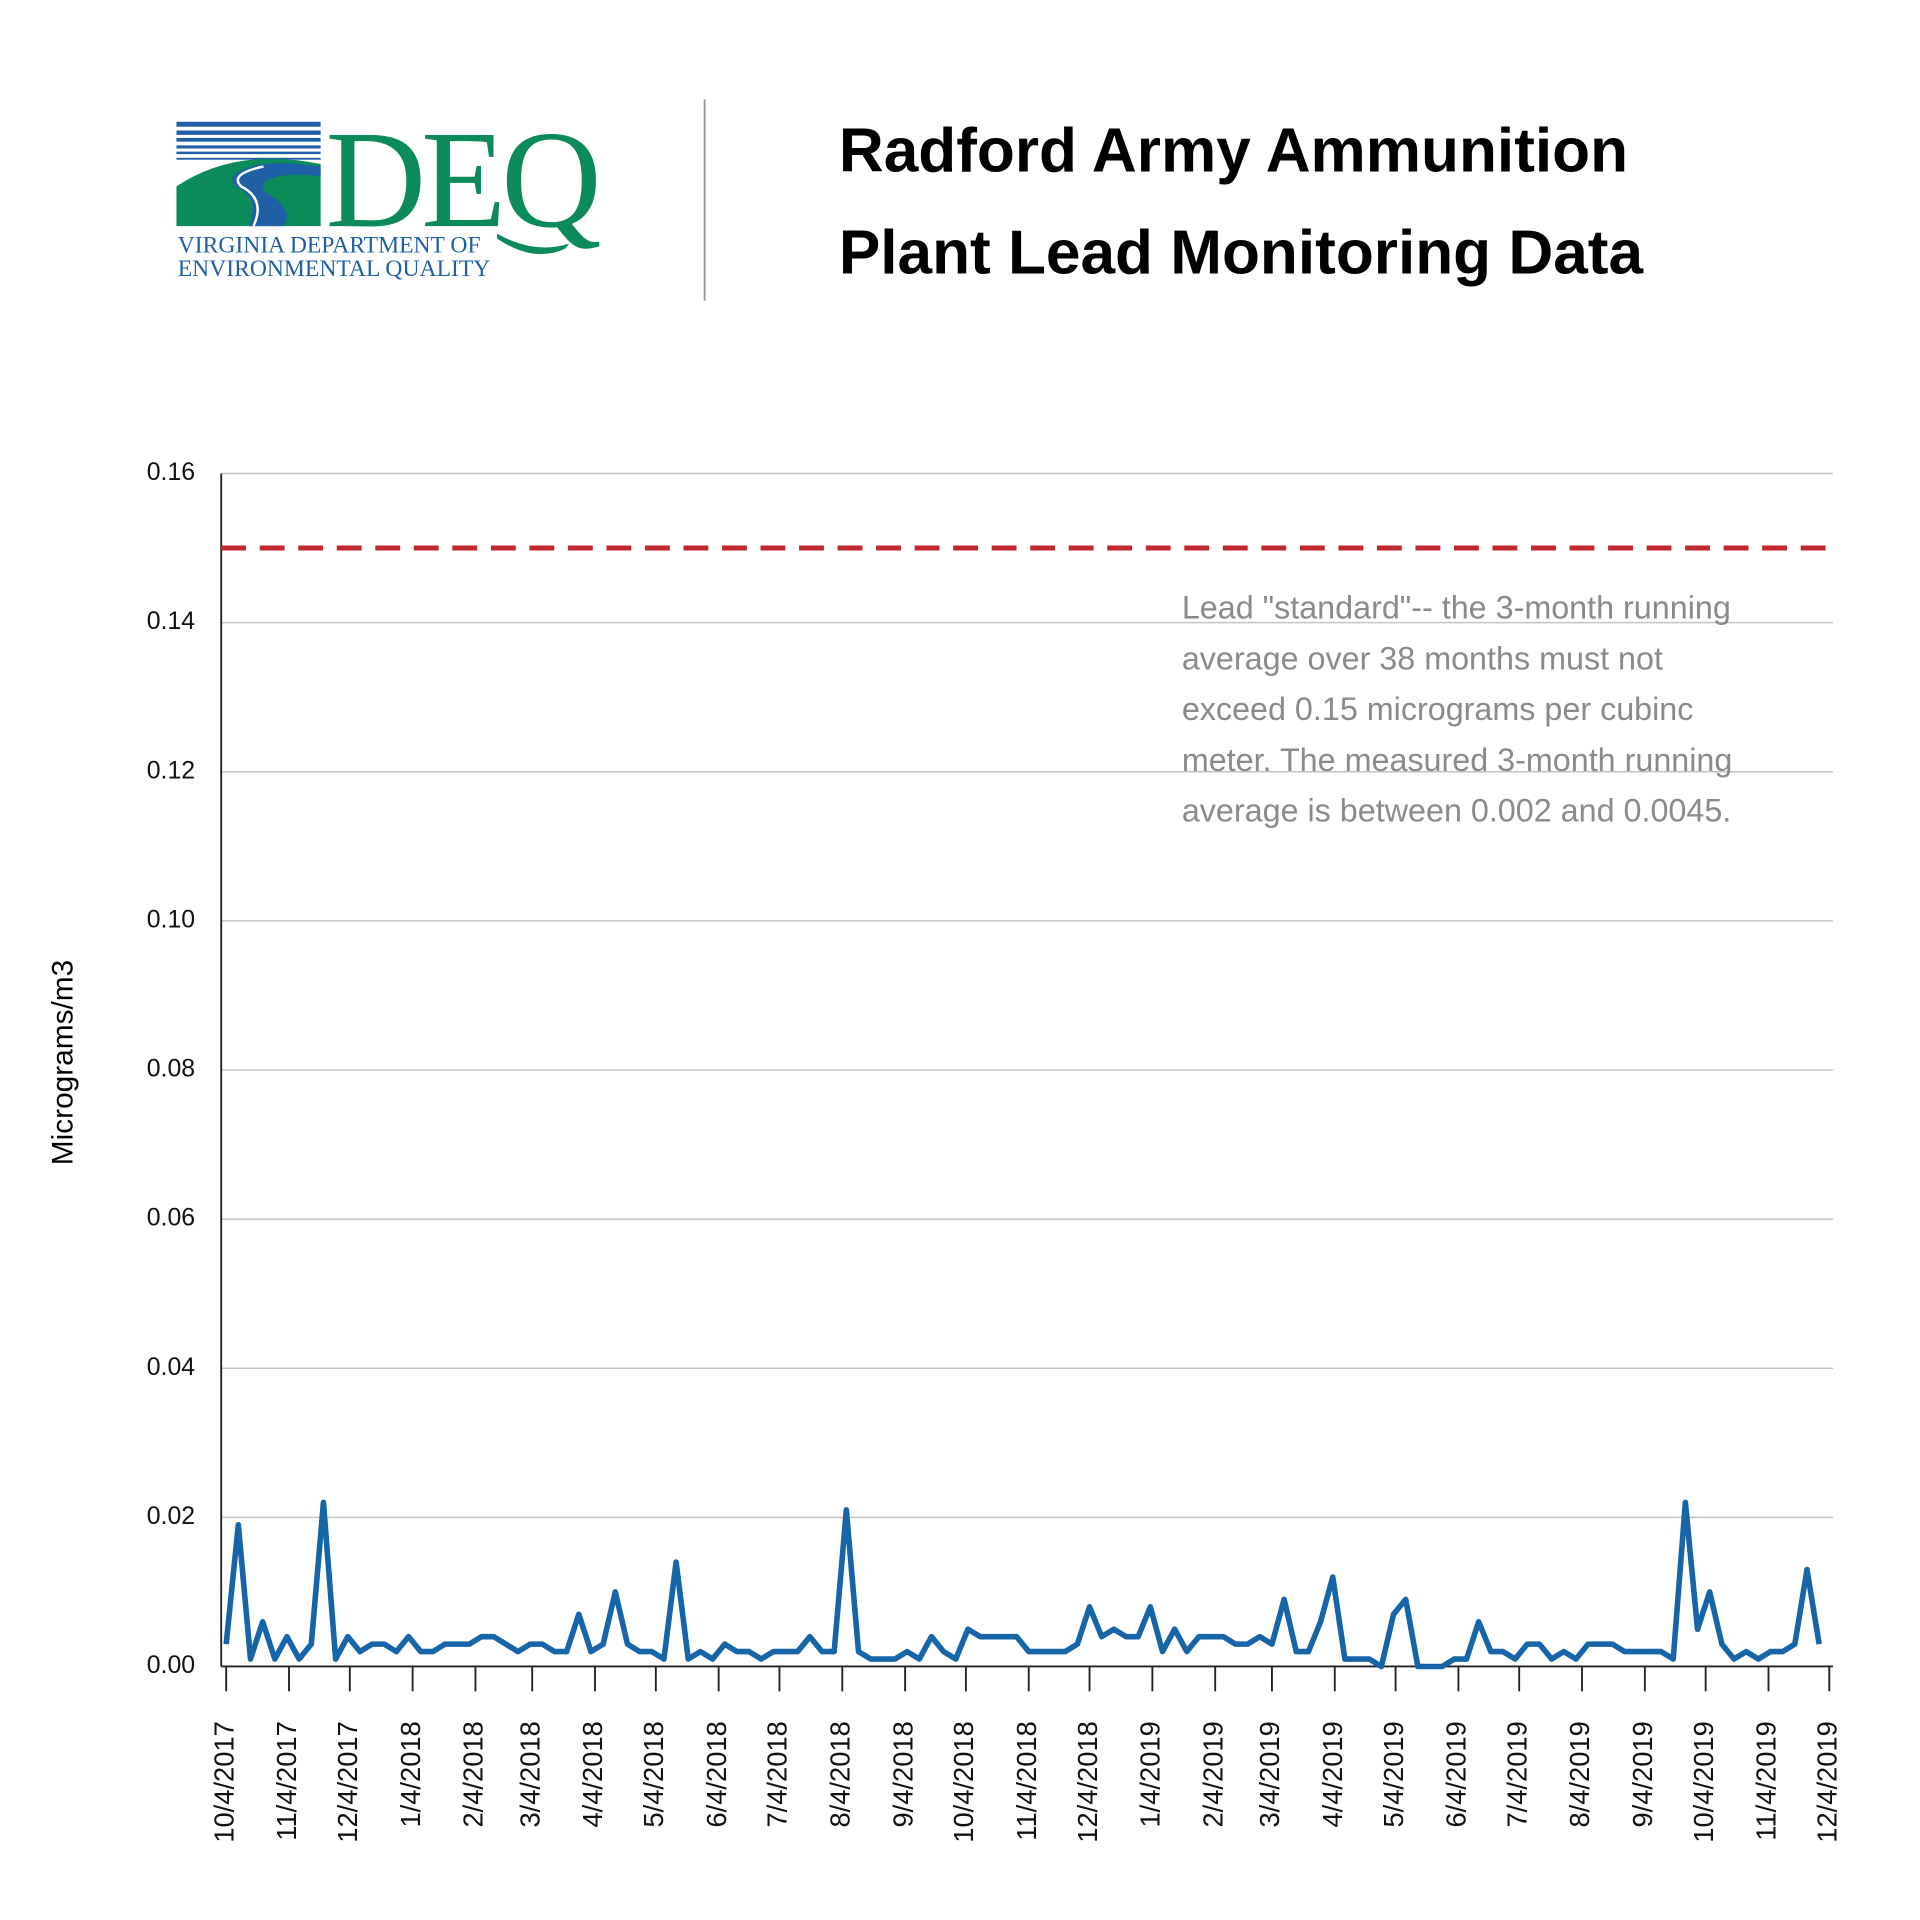 The width and height of the screenshot is (1920, 1920). What do you see at coordinates (1516, 1774) in the screenshot?
I see `x-tick-label: 7/4/2019` at bounding box center [1516, 1774].